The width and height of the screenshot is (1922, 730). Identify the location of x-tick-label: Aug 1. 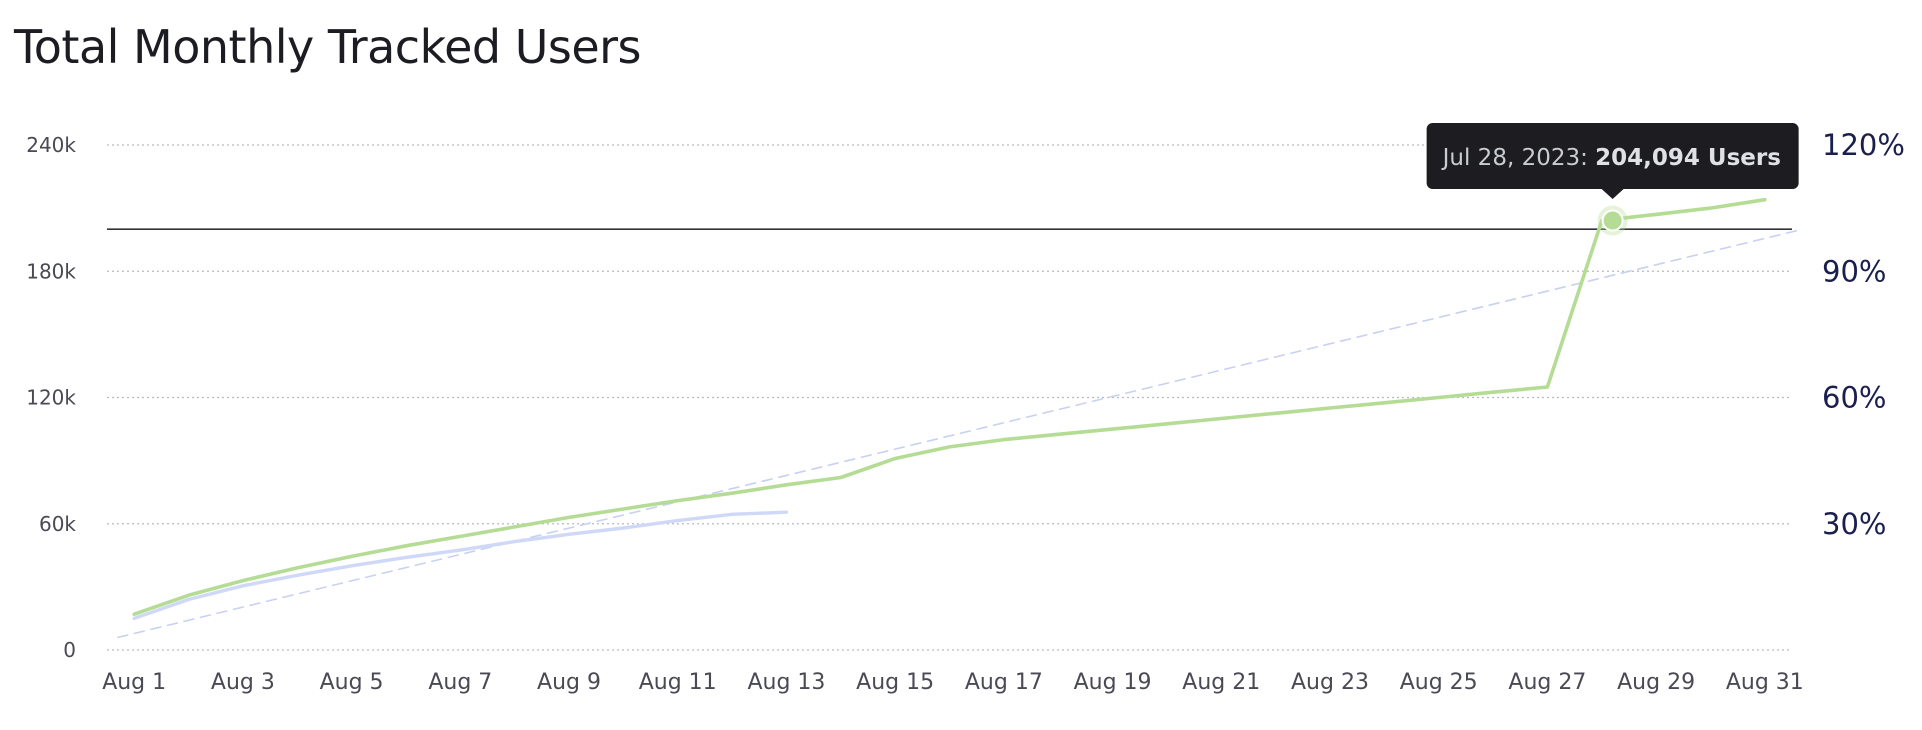
(134, 682).